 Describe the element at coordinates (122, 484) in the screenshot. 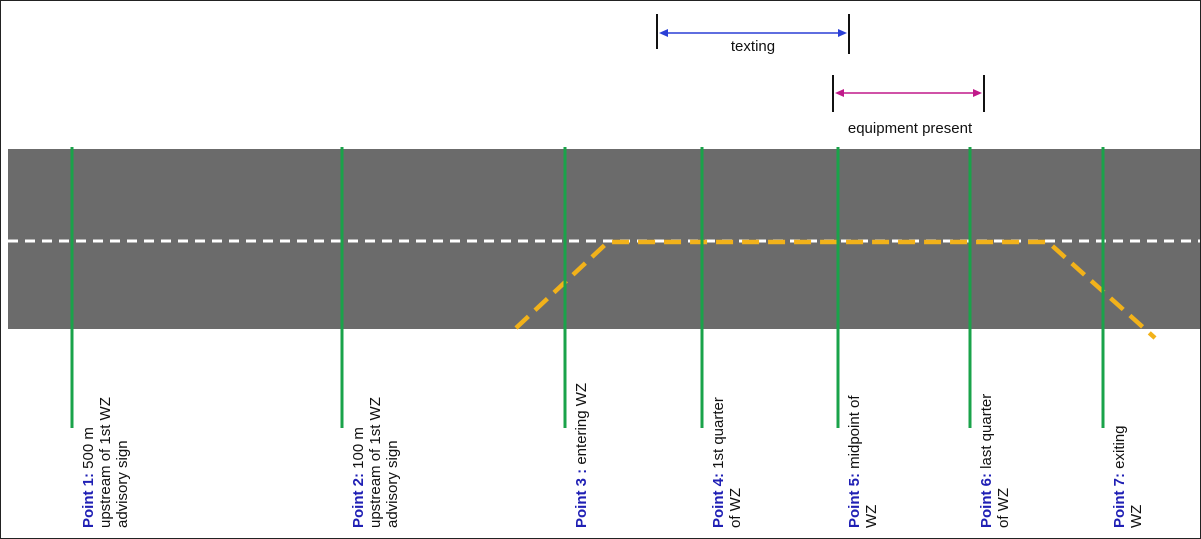

I see `point-1-desc-line-3: advisory sign` at that location.